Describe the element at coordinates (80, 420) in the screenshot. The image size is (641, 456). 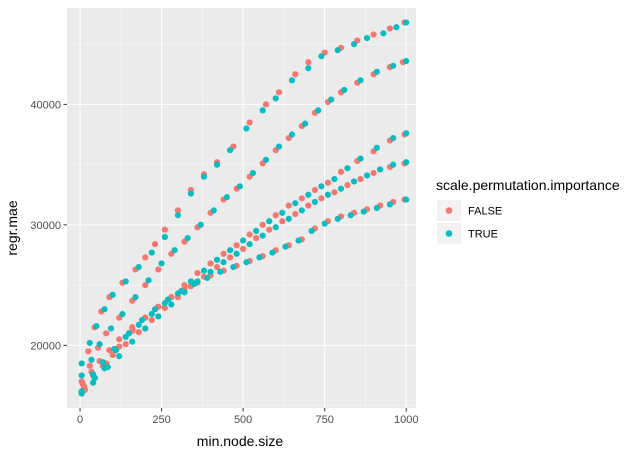
I see `x-tick-label: 0` at that location.